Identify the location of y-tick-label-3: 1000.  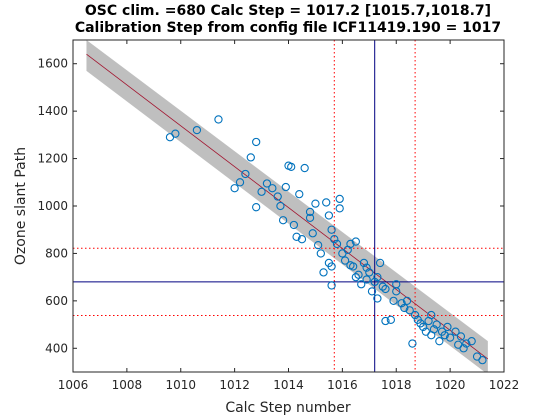
(52, 206).